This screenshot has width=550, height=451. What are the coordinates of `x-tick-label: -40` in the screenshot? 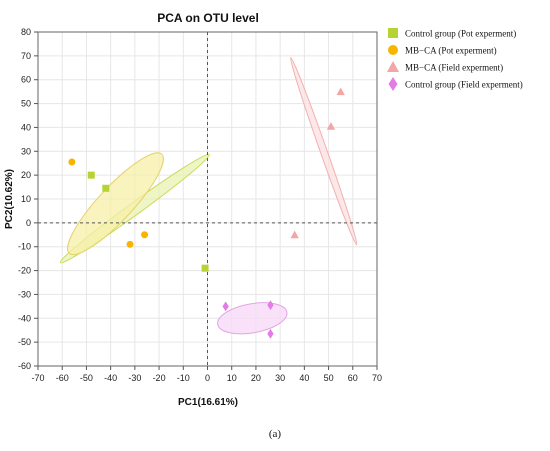 It's located at (110, 378).